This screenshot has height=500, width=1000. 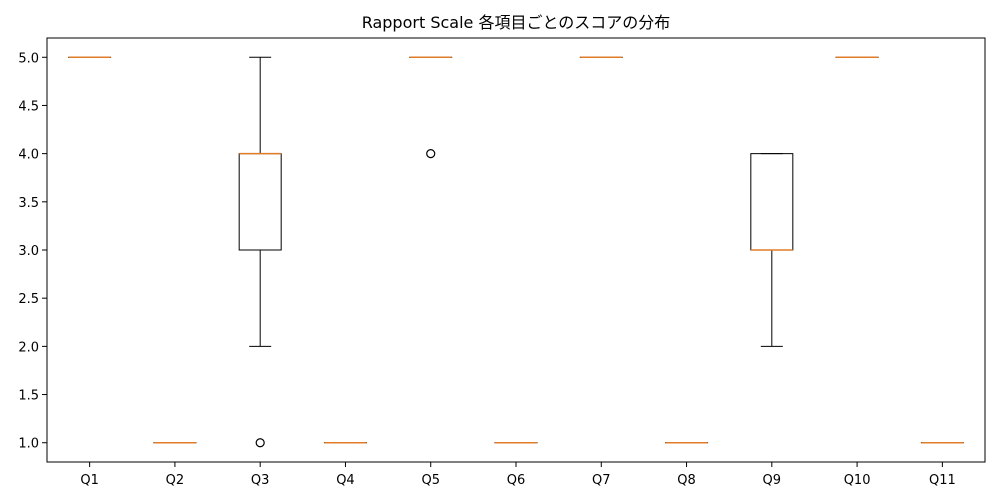 I want to click on x-tick-label: Q5, so click(x=430, y=480).